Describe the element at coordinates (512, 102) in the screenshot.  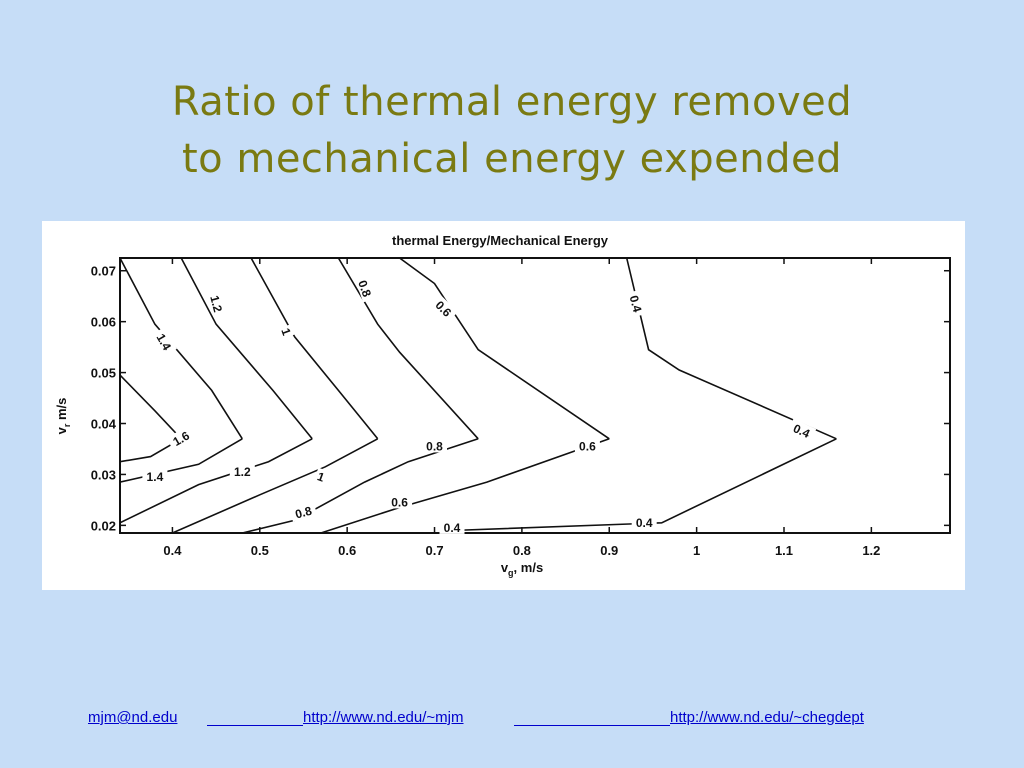
I see `slide-title-line-1: Ratio of thermal energy removed` at that location.